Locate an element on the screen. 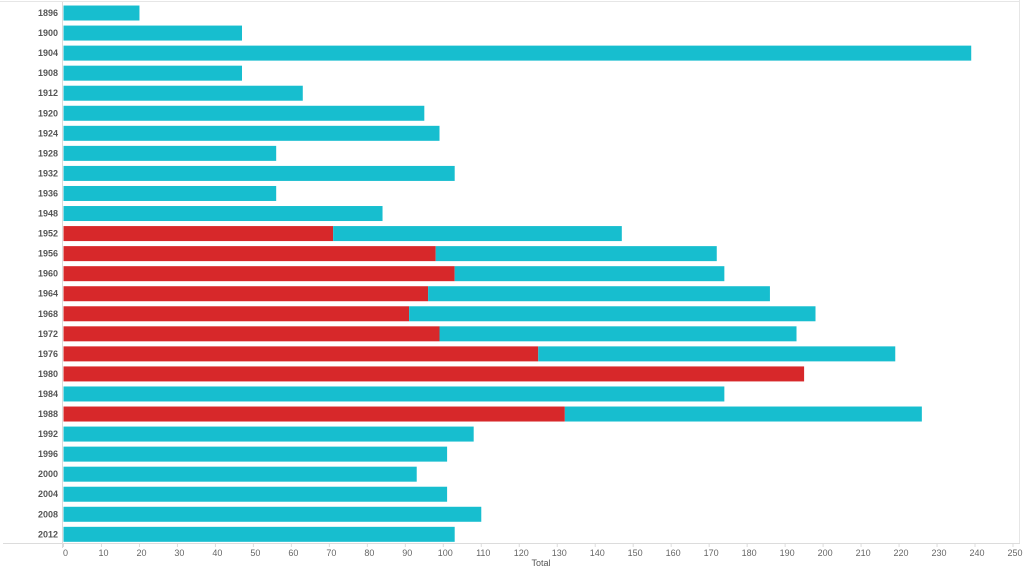 This screenshot has width=1024, height=568. x-tick-label: 140 is located at coordinates (597, 553).